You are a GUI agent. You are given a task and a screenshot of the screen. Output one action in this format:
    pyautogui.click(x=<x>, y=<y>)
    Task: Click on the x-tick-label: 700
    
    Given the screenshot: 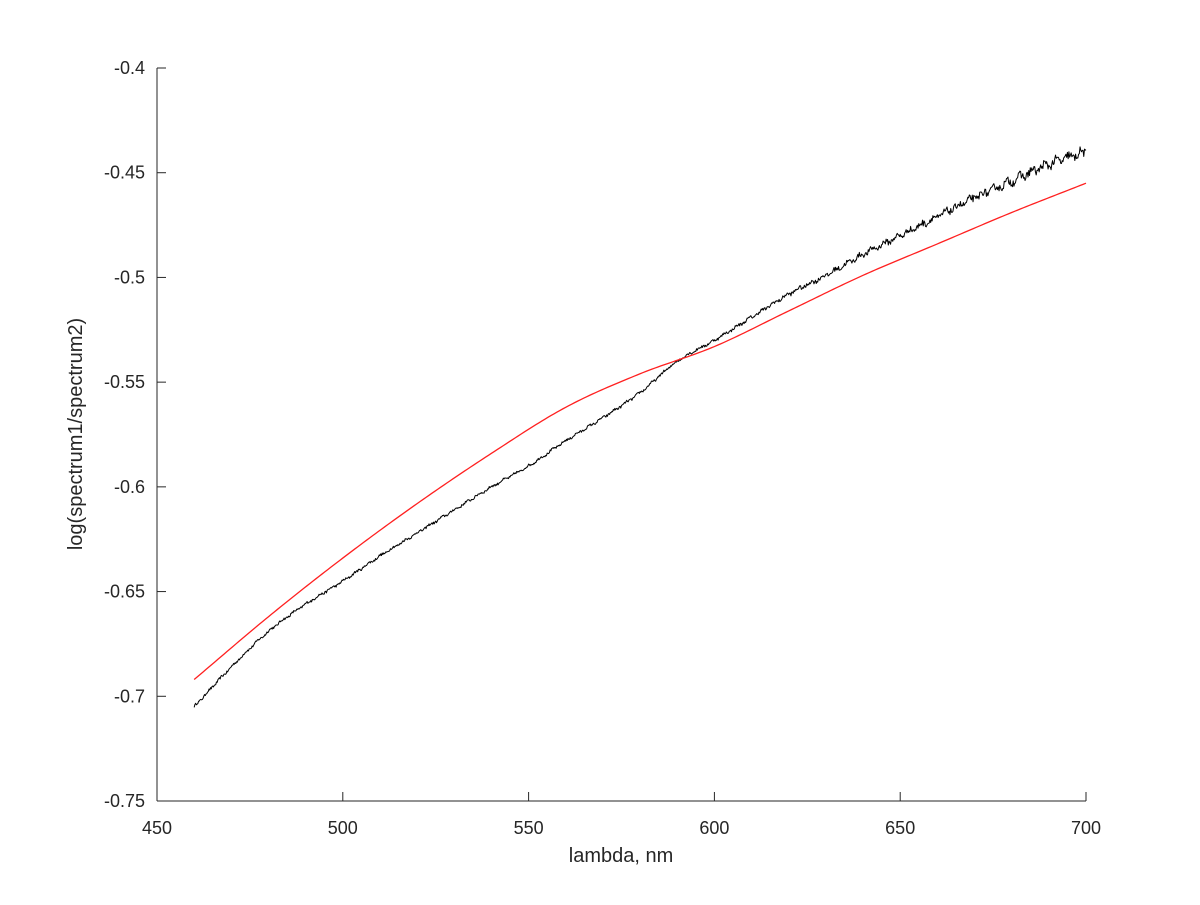 What is the action you would take?
    pyautogui.click(x=1086, y=828)
    